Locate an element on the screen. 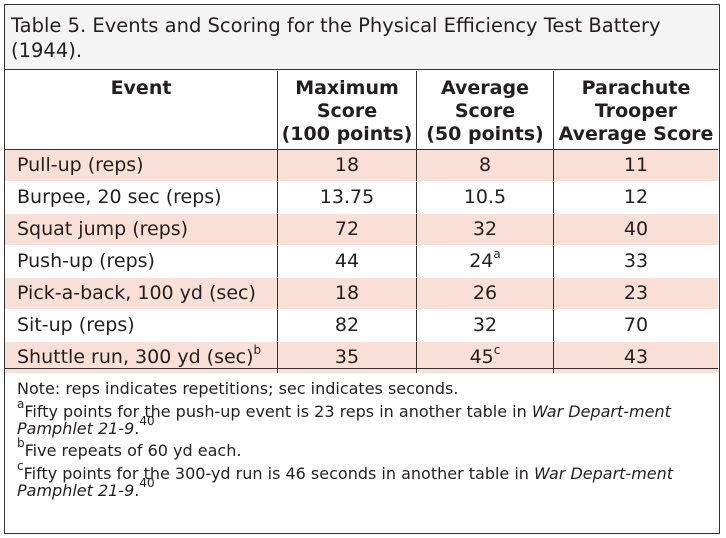 The height and width of the screenshot is (538, 726). cell-parachute-score: 12 is located at coordinates (635, 197).